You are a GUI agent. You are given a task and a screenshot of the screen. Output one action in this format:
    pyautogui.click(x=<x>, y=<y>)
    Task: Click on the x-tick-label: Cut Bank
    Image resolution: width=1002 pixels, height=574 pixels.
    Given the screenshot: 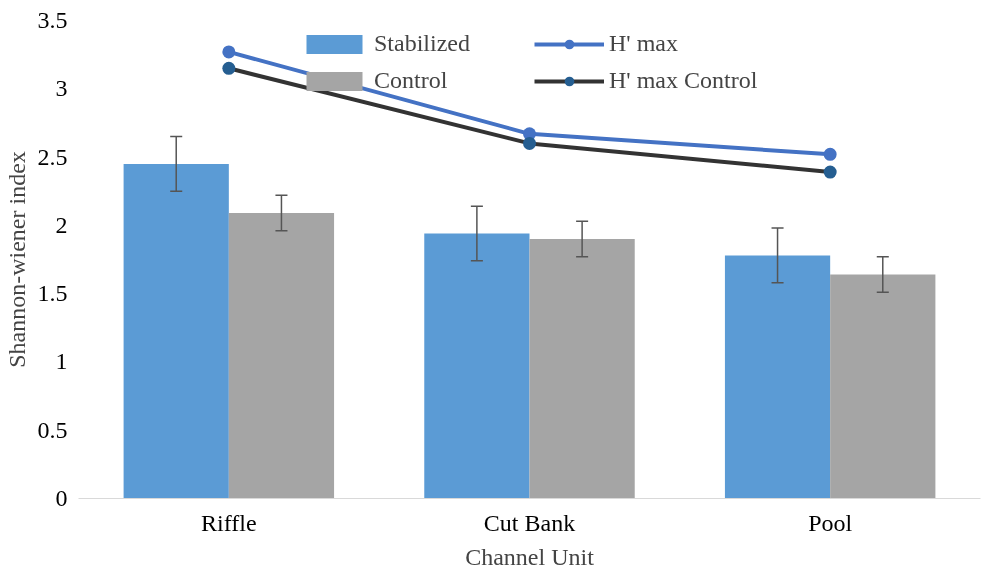 What is the action you would take?
    pyautogui.click(x=529, y=522)
    